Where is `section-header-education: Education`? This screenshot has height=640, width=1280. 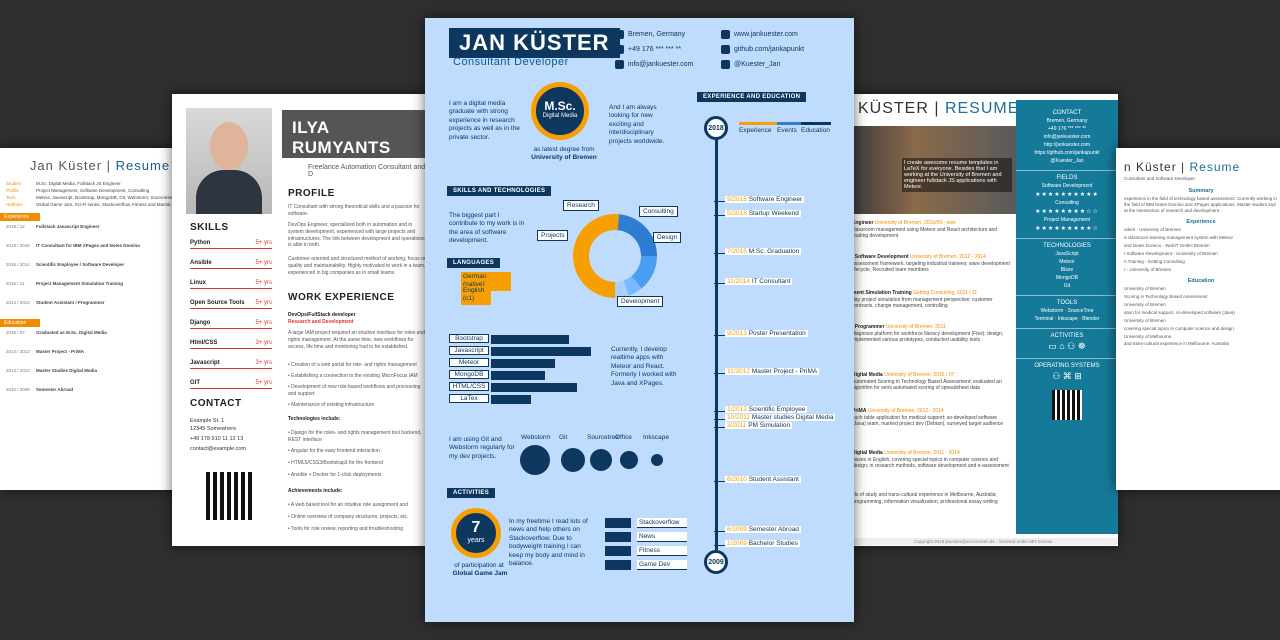 section-header-education: Education is located at coordinates (20, 323).